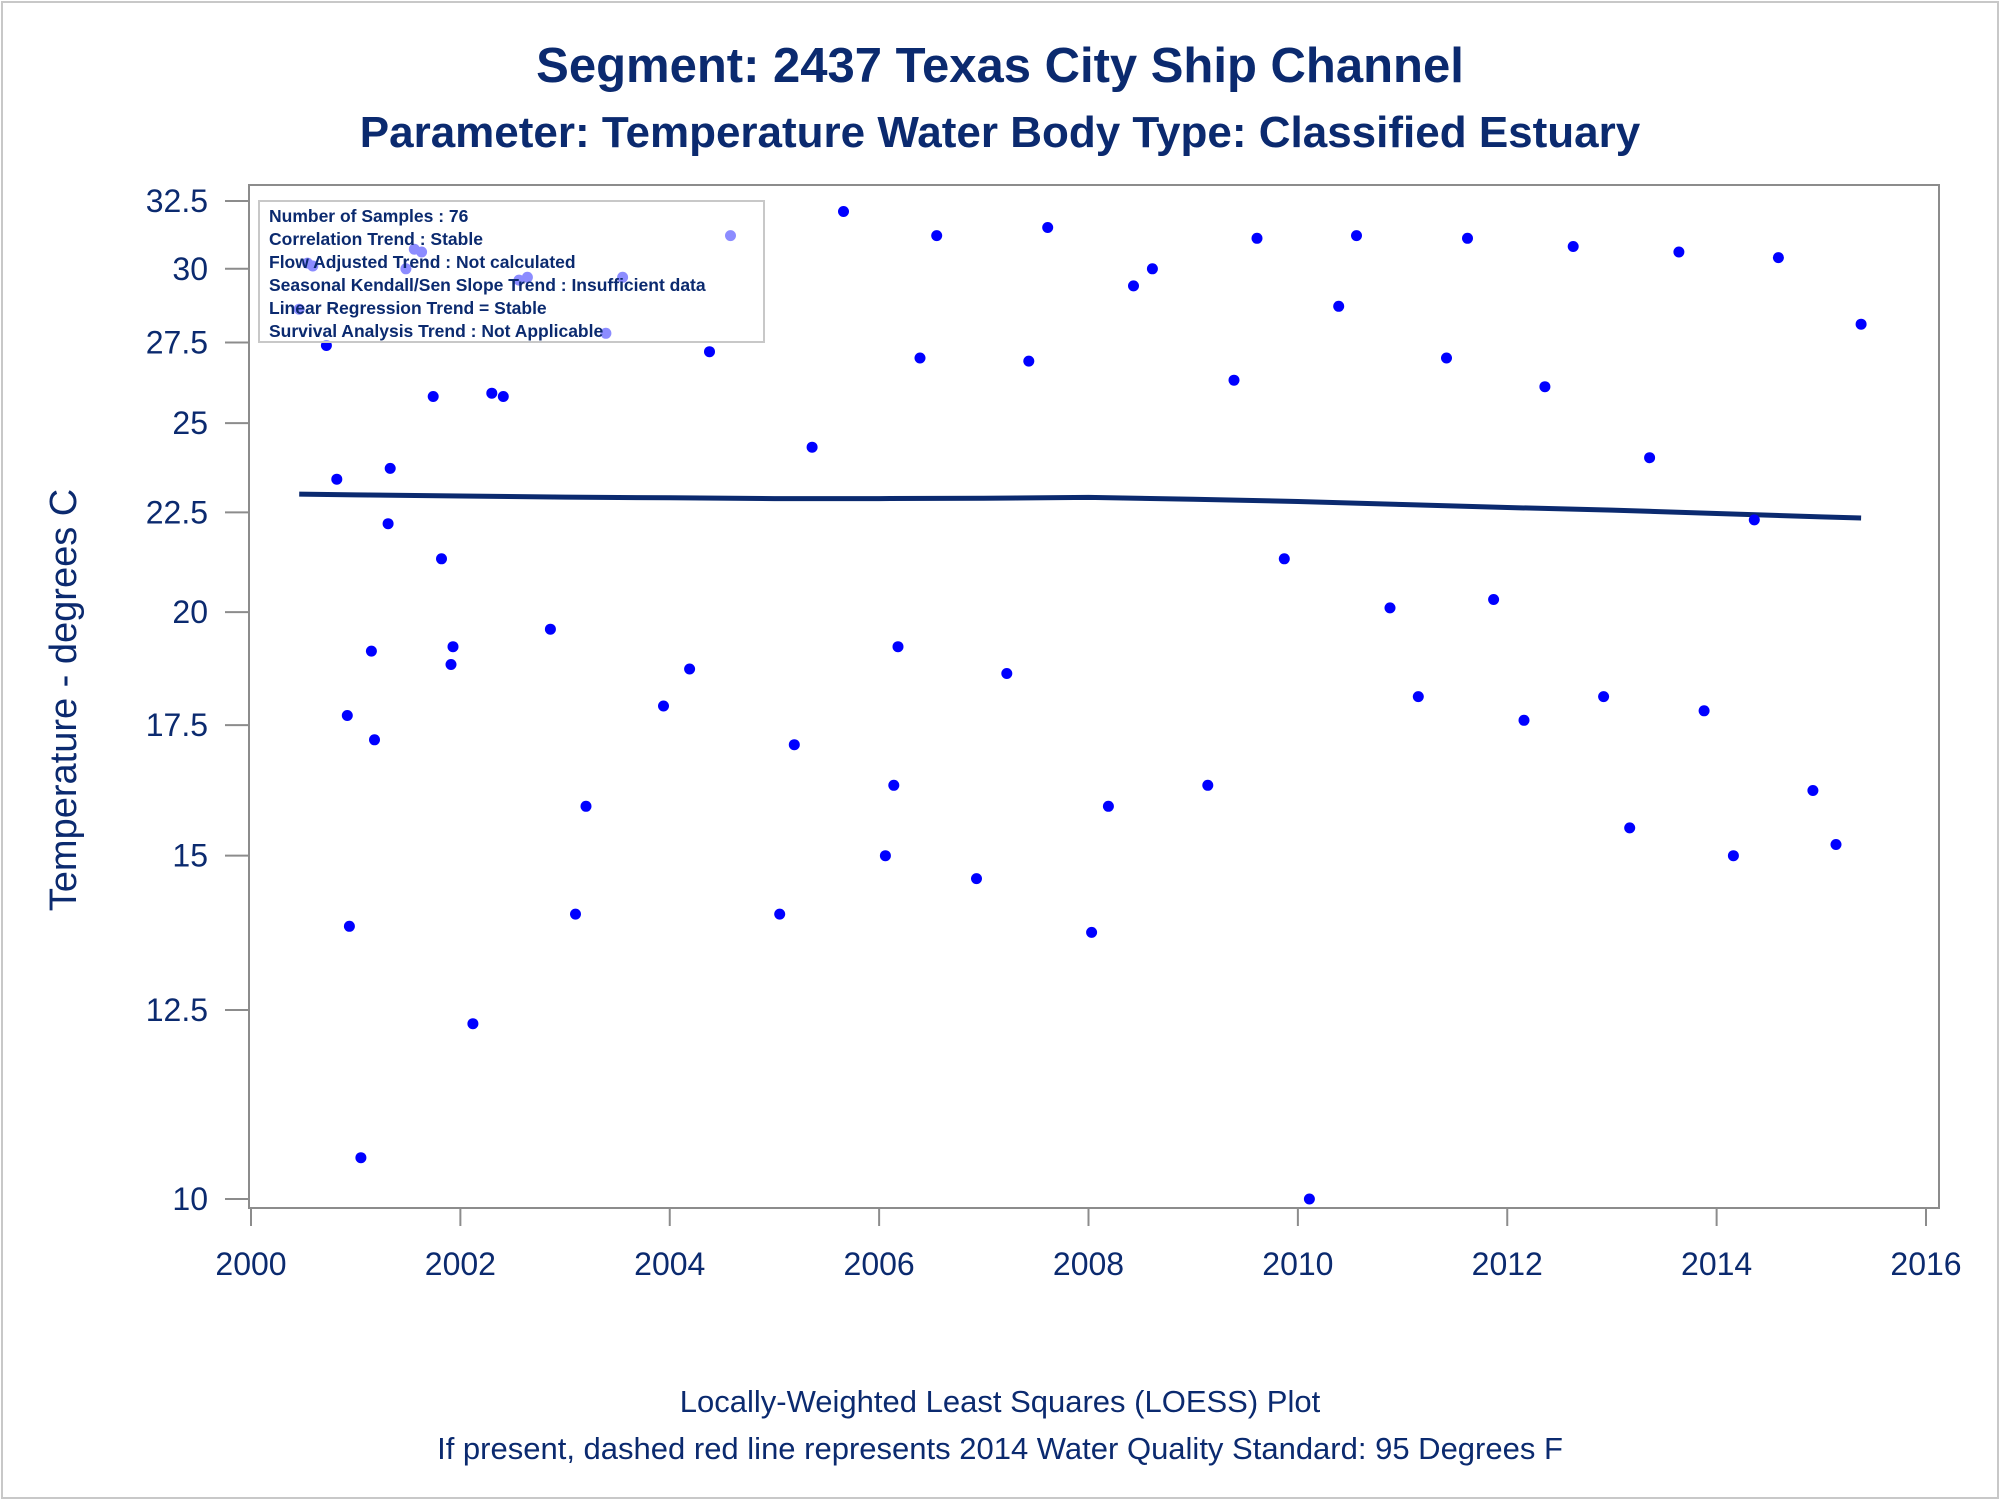 The width and height of the screenshot is (2000, 1500). Describe the element at coordinates (460, 1264) in the screenshot. I see `x-tick-label: 2002` at that location.